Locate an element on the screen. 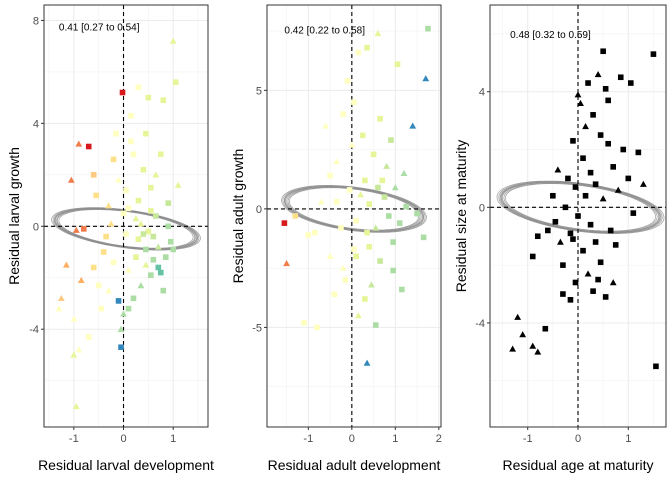 The height and width of the screenshot is (480, 672). y-axis-title: Residual larval growth is located at coordinates (14, 216).